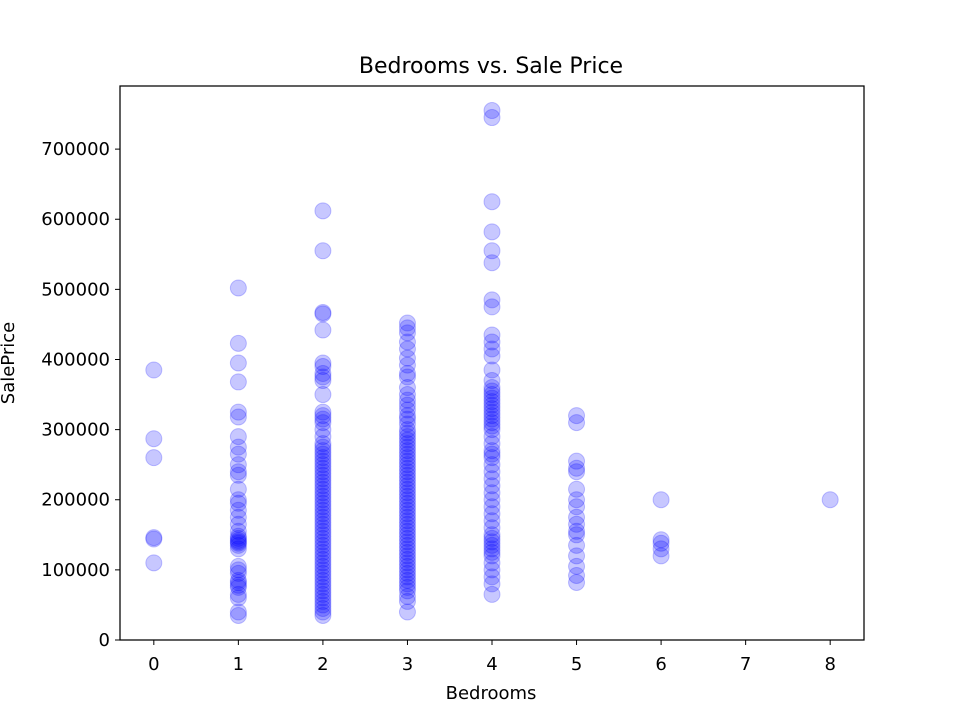  I want to click on x-tick-label-1: 1, so click(238, 664).